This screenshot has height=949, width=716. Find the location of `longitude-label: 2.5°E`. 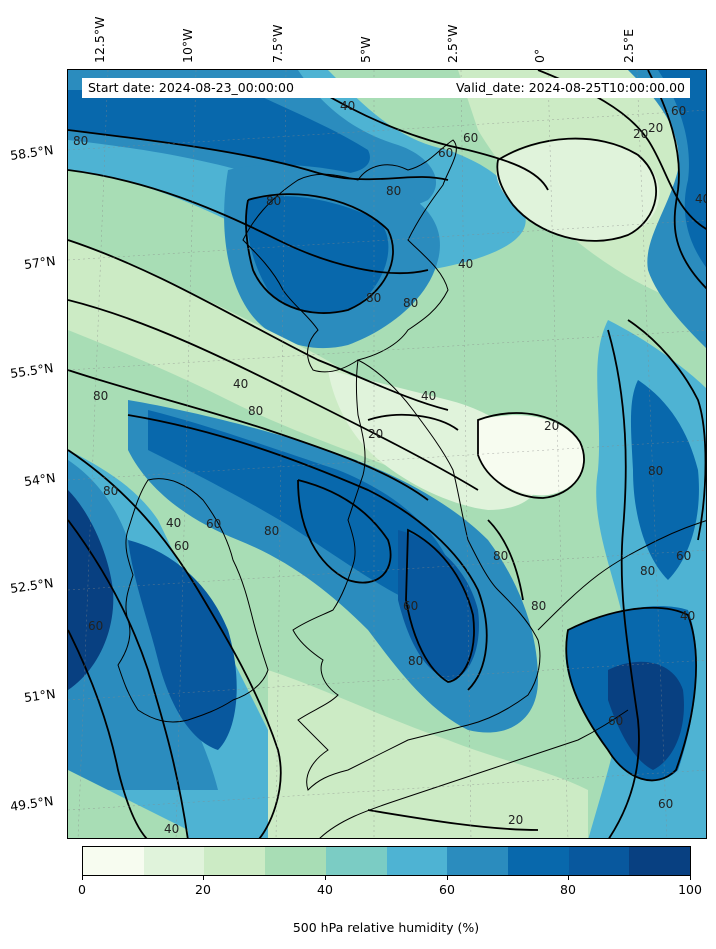

longitude-label: 2.5°E is located at coordinates (628, 45).